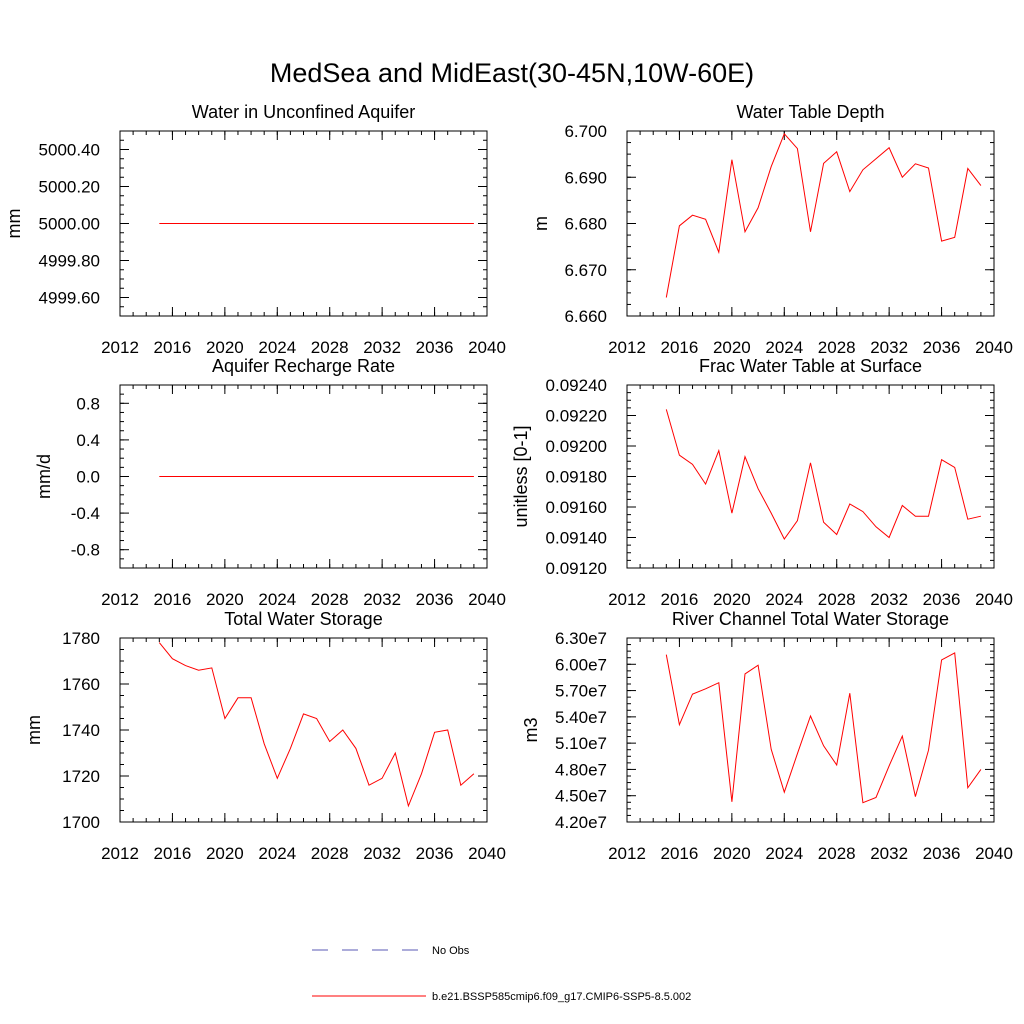 Image resolution: width=1024 pixels, height=1024 pixels. What do you see at coordinates (85, 513) in the screenshot?
I see `y-tick-label: -0.4` at bounding box center [85, 513].